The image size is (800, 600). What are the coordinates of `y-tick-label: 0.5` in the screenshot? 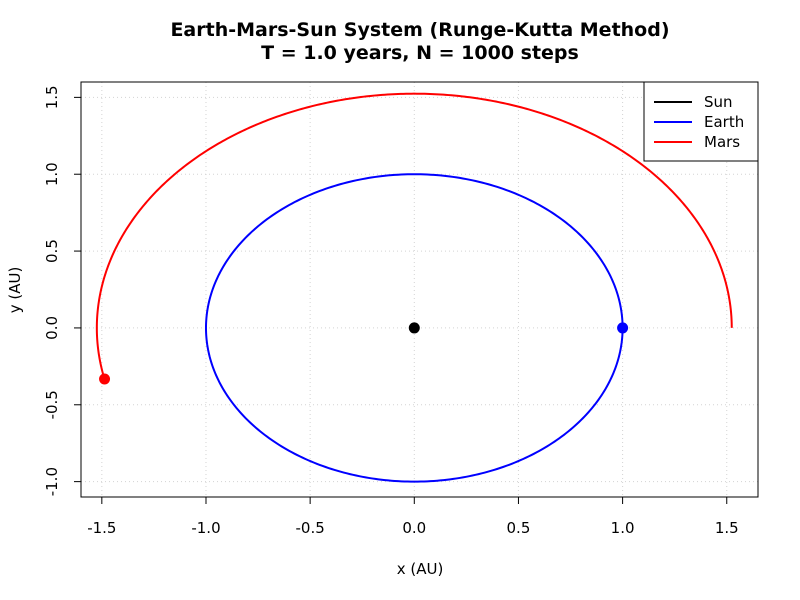 It's located at (52, 251).